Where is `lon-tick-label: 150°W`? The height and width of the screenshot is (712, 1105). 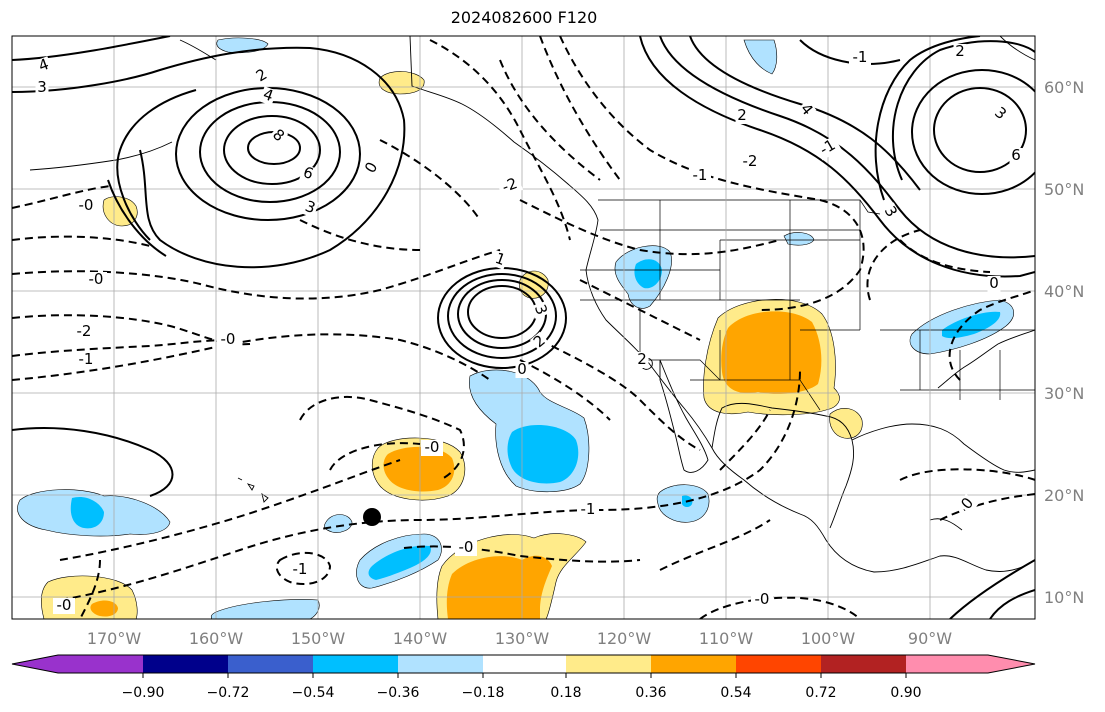 lon-tick-label: 150°W is located at coordinates (318, 638).